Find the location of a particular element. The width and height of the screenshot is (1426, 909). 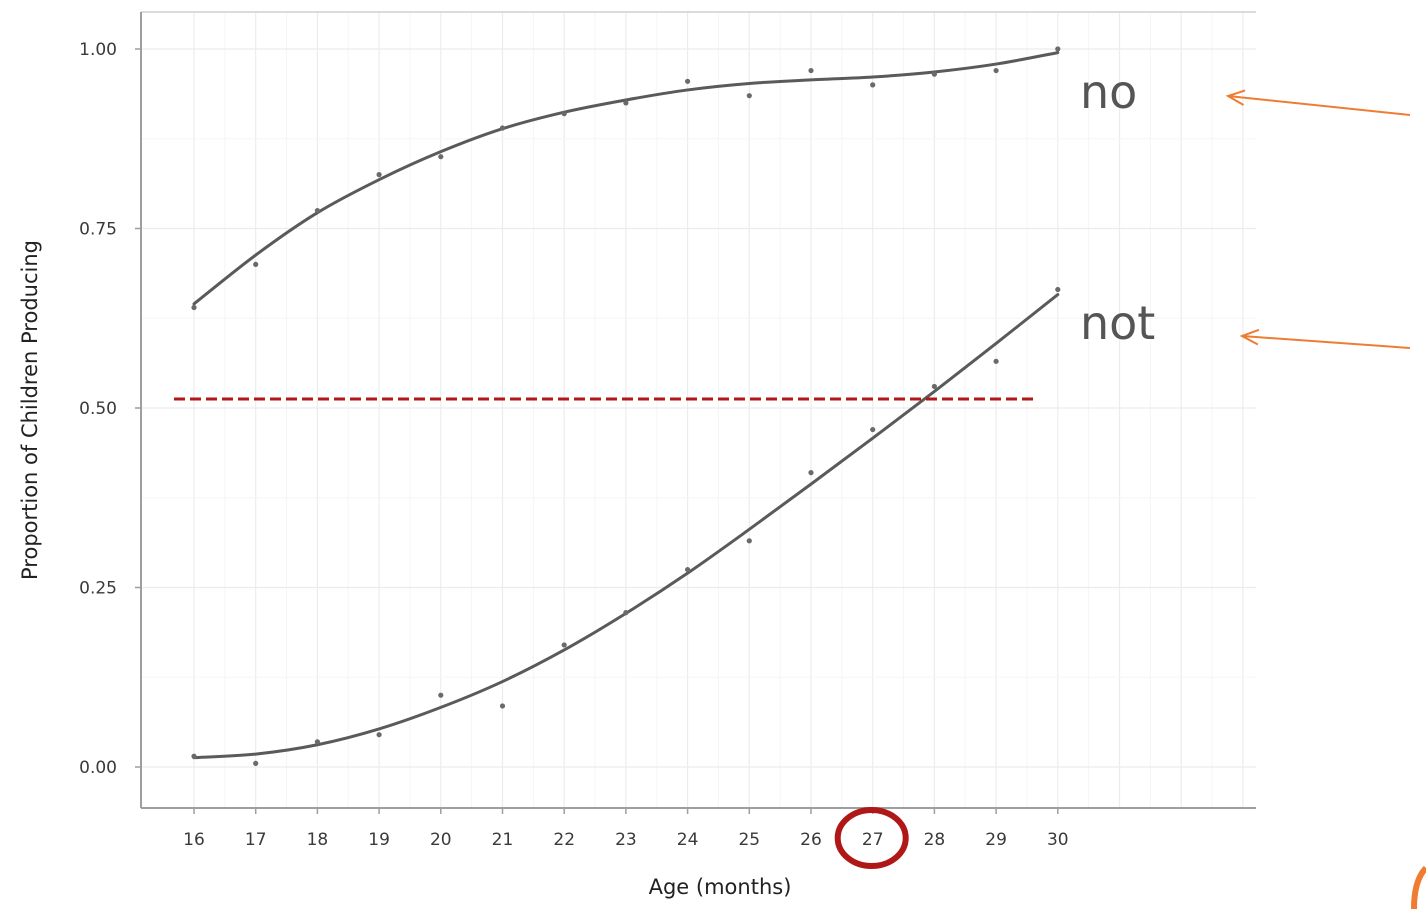

series-label-not: not is located at coordinates (1117, 323).